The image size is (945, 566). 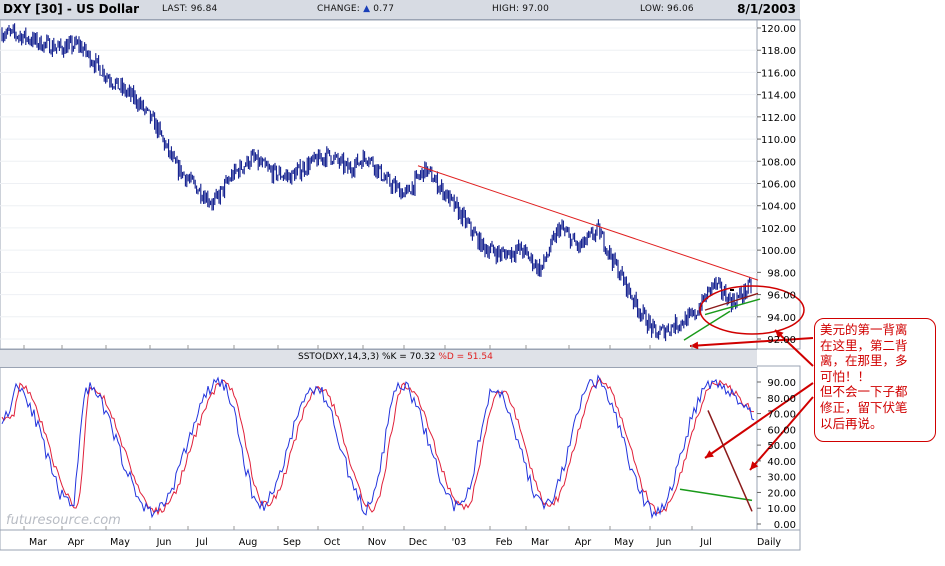 I want to click on highlight-ellipse, so click(x=752, y=310).